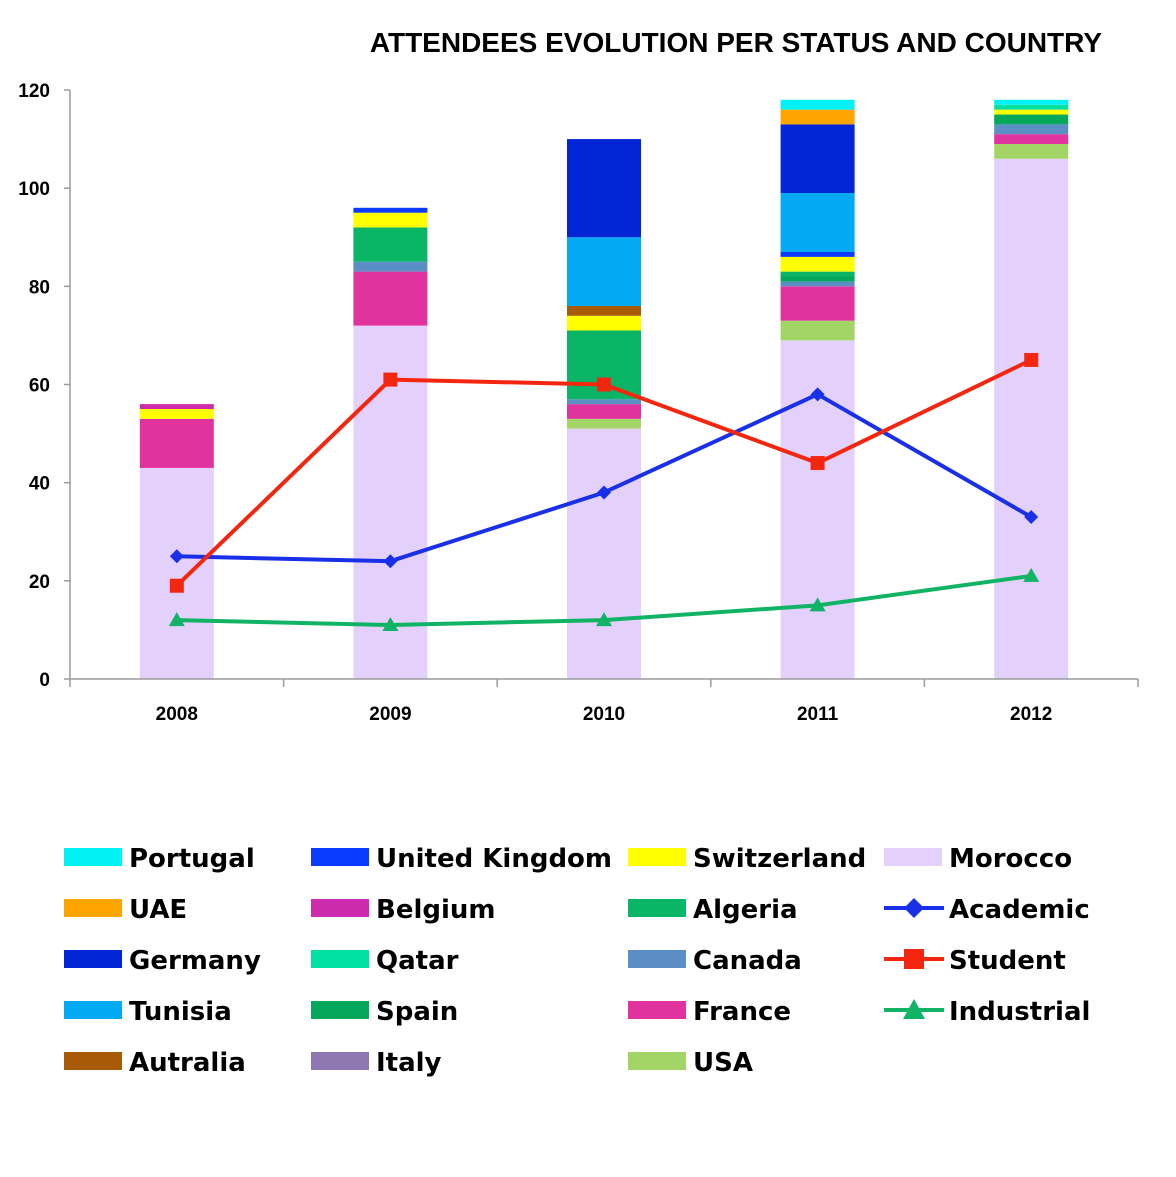 The height and width of the screenshot is (1177, 1176). Describe the element at coordinates (1031, 359) in the screenshot. I see `point-student-2012` at that location.